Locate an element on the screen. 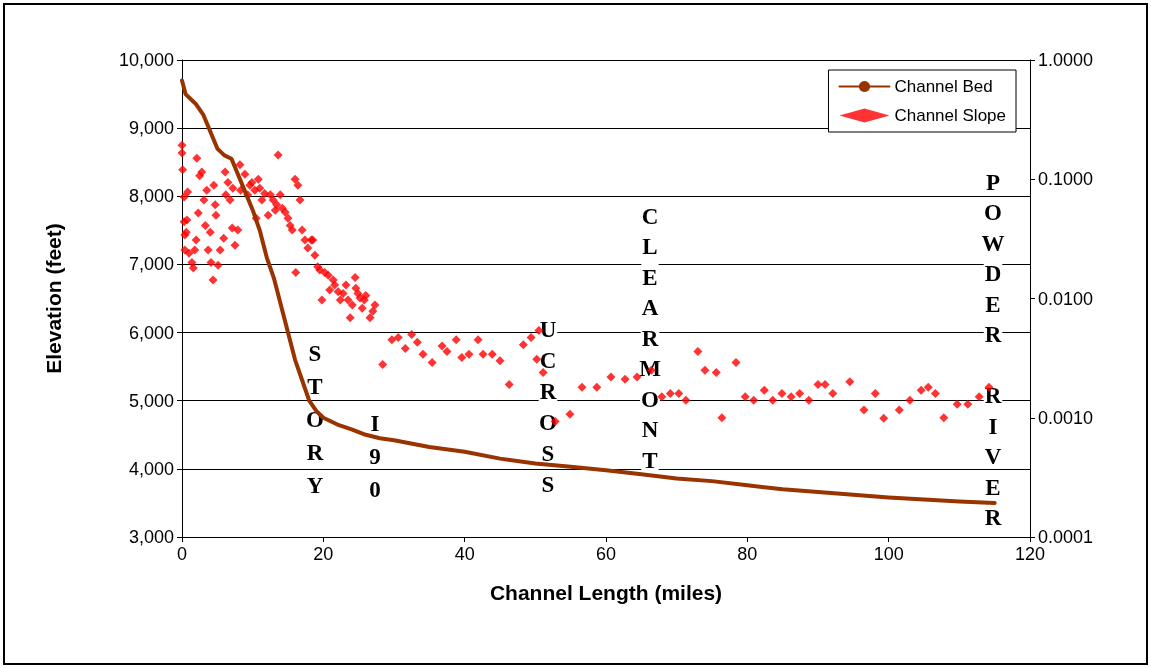 This screenshot has height=668, width=1151. y2-tick-label: 0.0100 is located at coordinates (1066, 298).